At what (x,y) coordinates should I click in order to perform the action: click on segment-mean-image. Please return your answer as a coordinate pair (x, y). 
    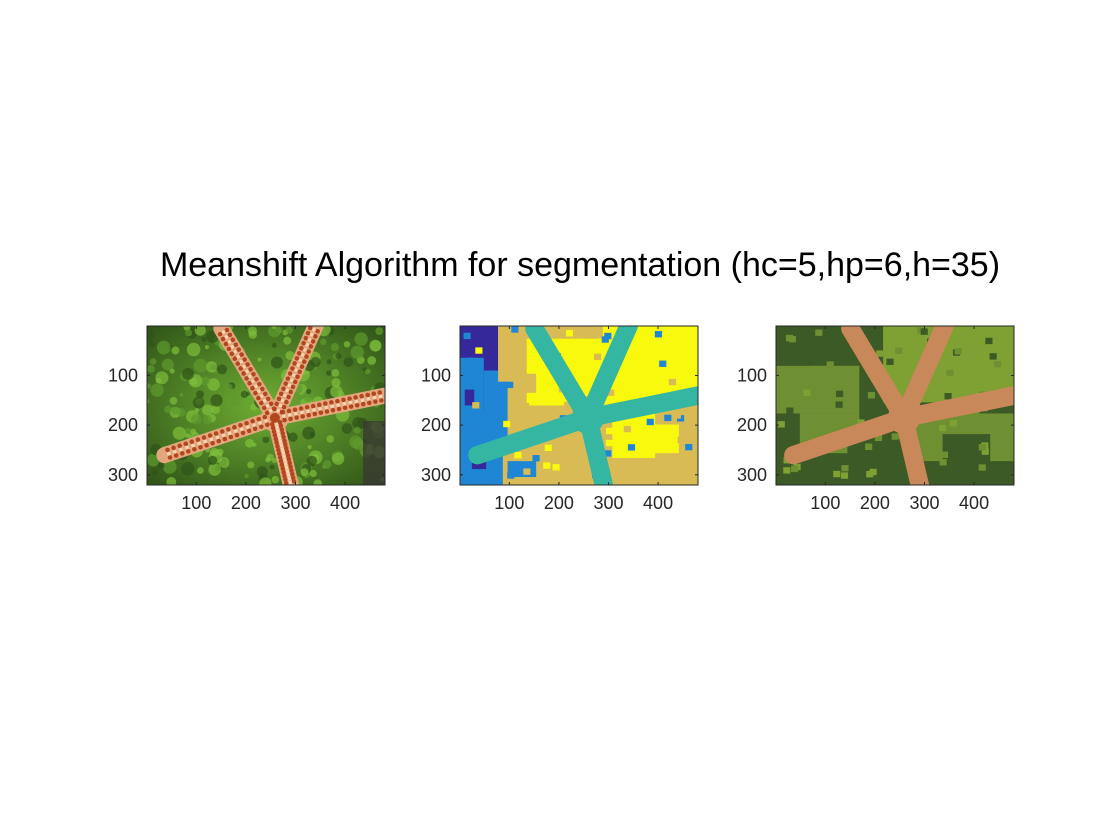
    Looking at the image, I should click on (895, 405).